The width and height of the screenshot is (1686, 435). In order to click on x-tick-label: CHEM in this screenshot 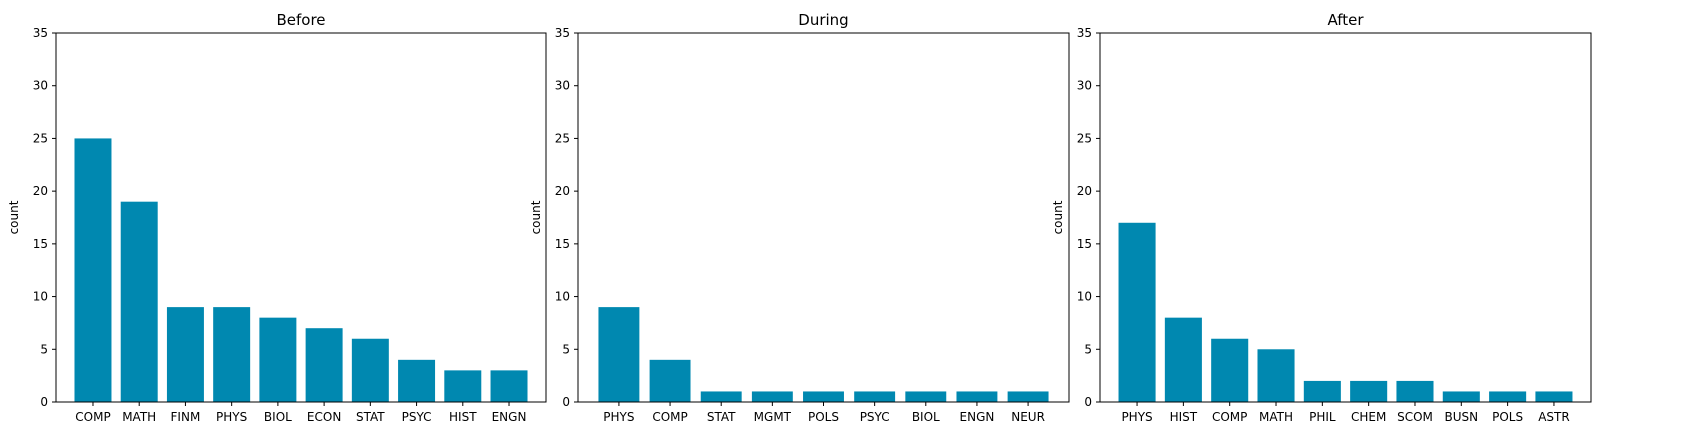, I will do `click(1368, 417)`.